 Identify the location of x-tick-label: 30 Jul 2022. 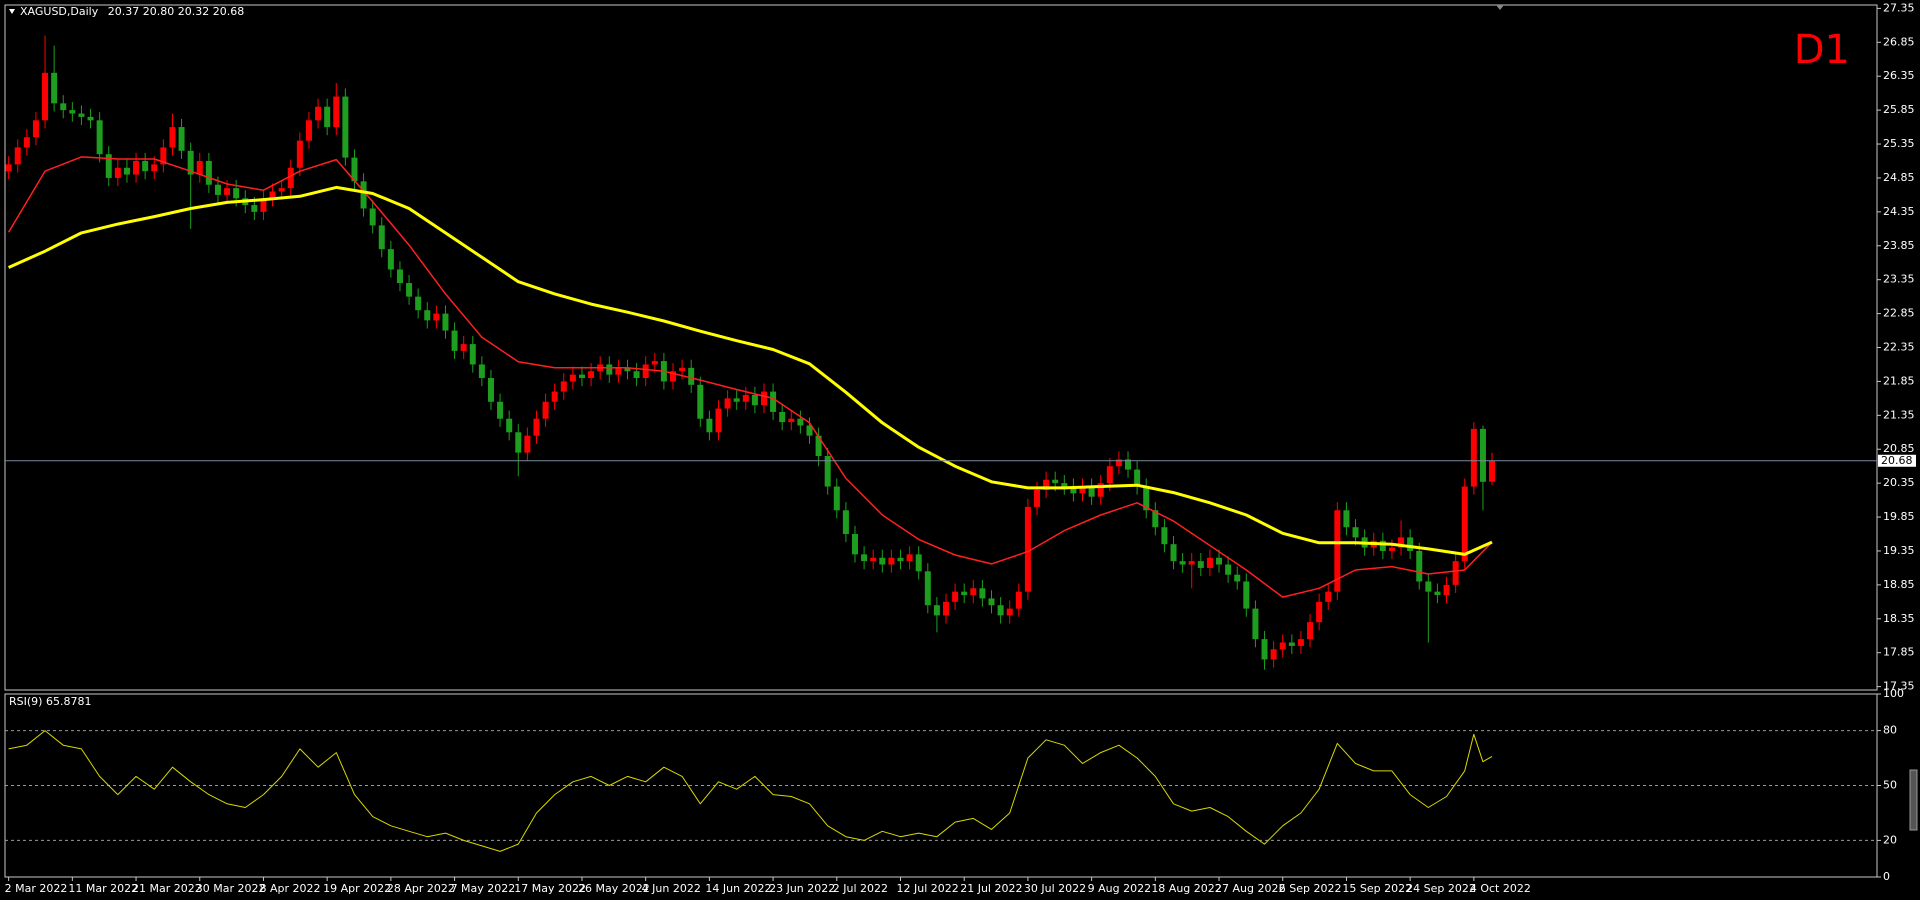
(1055, 888).